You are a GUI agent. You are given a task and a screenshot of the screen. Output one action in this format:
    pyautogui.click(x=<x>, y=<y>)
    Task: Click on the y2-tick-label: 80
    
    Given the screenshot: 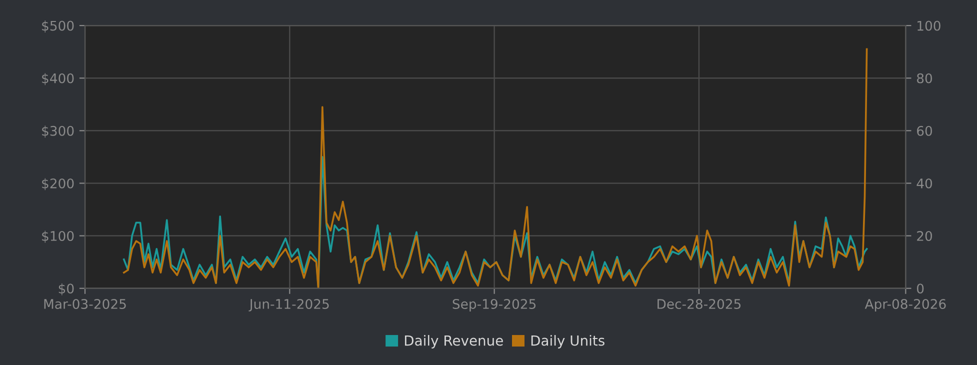 What is the action you would take?
    pyautogui.click(x=924, y=78)
    